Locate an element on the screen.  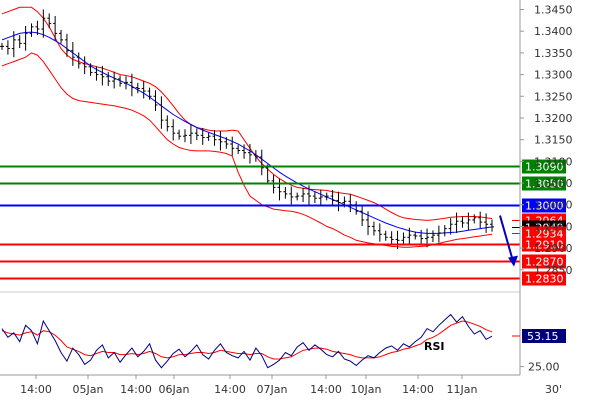
time-tick-label: 10Jan is located at coordinates (366, 389).